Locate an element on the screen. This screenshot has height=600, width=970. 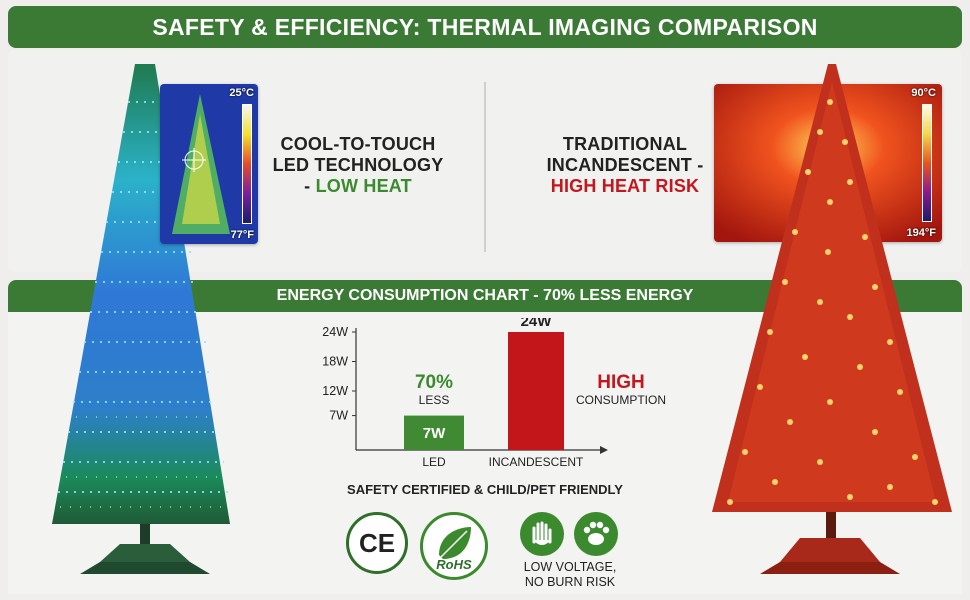
chart-bars is located at coordinates (484, 391).